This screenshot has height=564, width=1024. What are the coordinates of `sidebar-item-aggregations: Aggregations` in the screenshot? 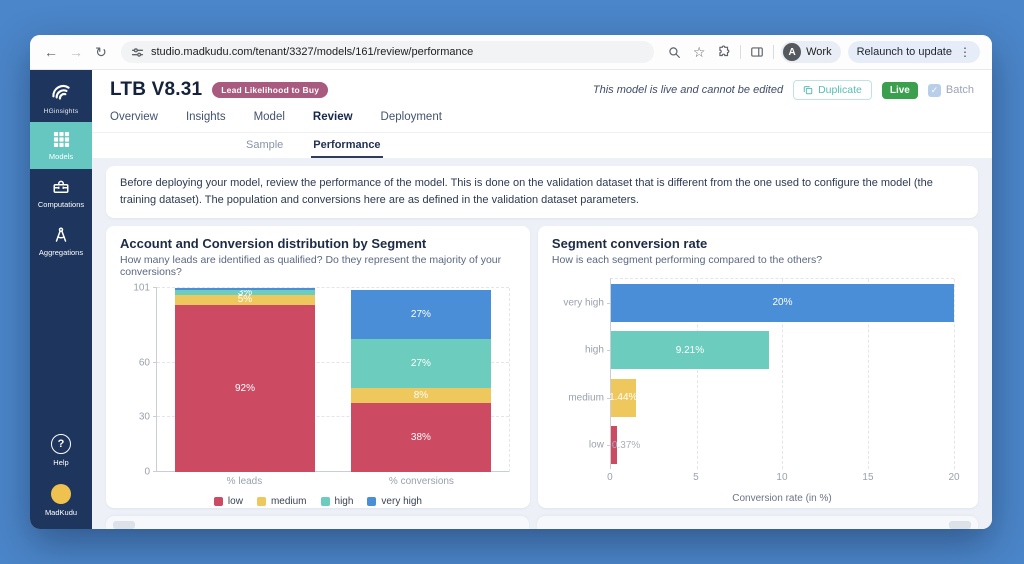 It's located at (61, 241).